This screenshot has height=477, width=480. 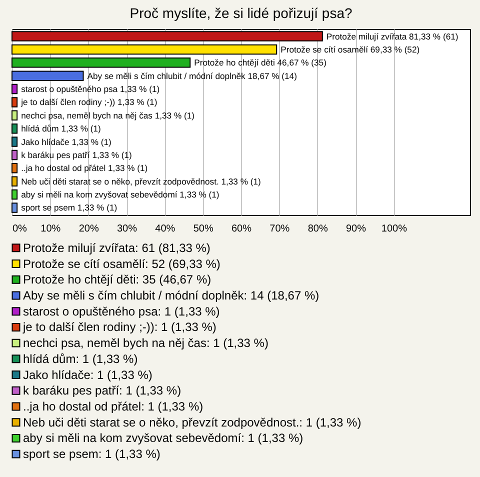 What do you see at coordinates (91, 454) in the screenshot?
I see `text: sport se psem: 1 (1,33 %)` at bounding box center [91, 454].